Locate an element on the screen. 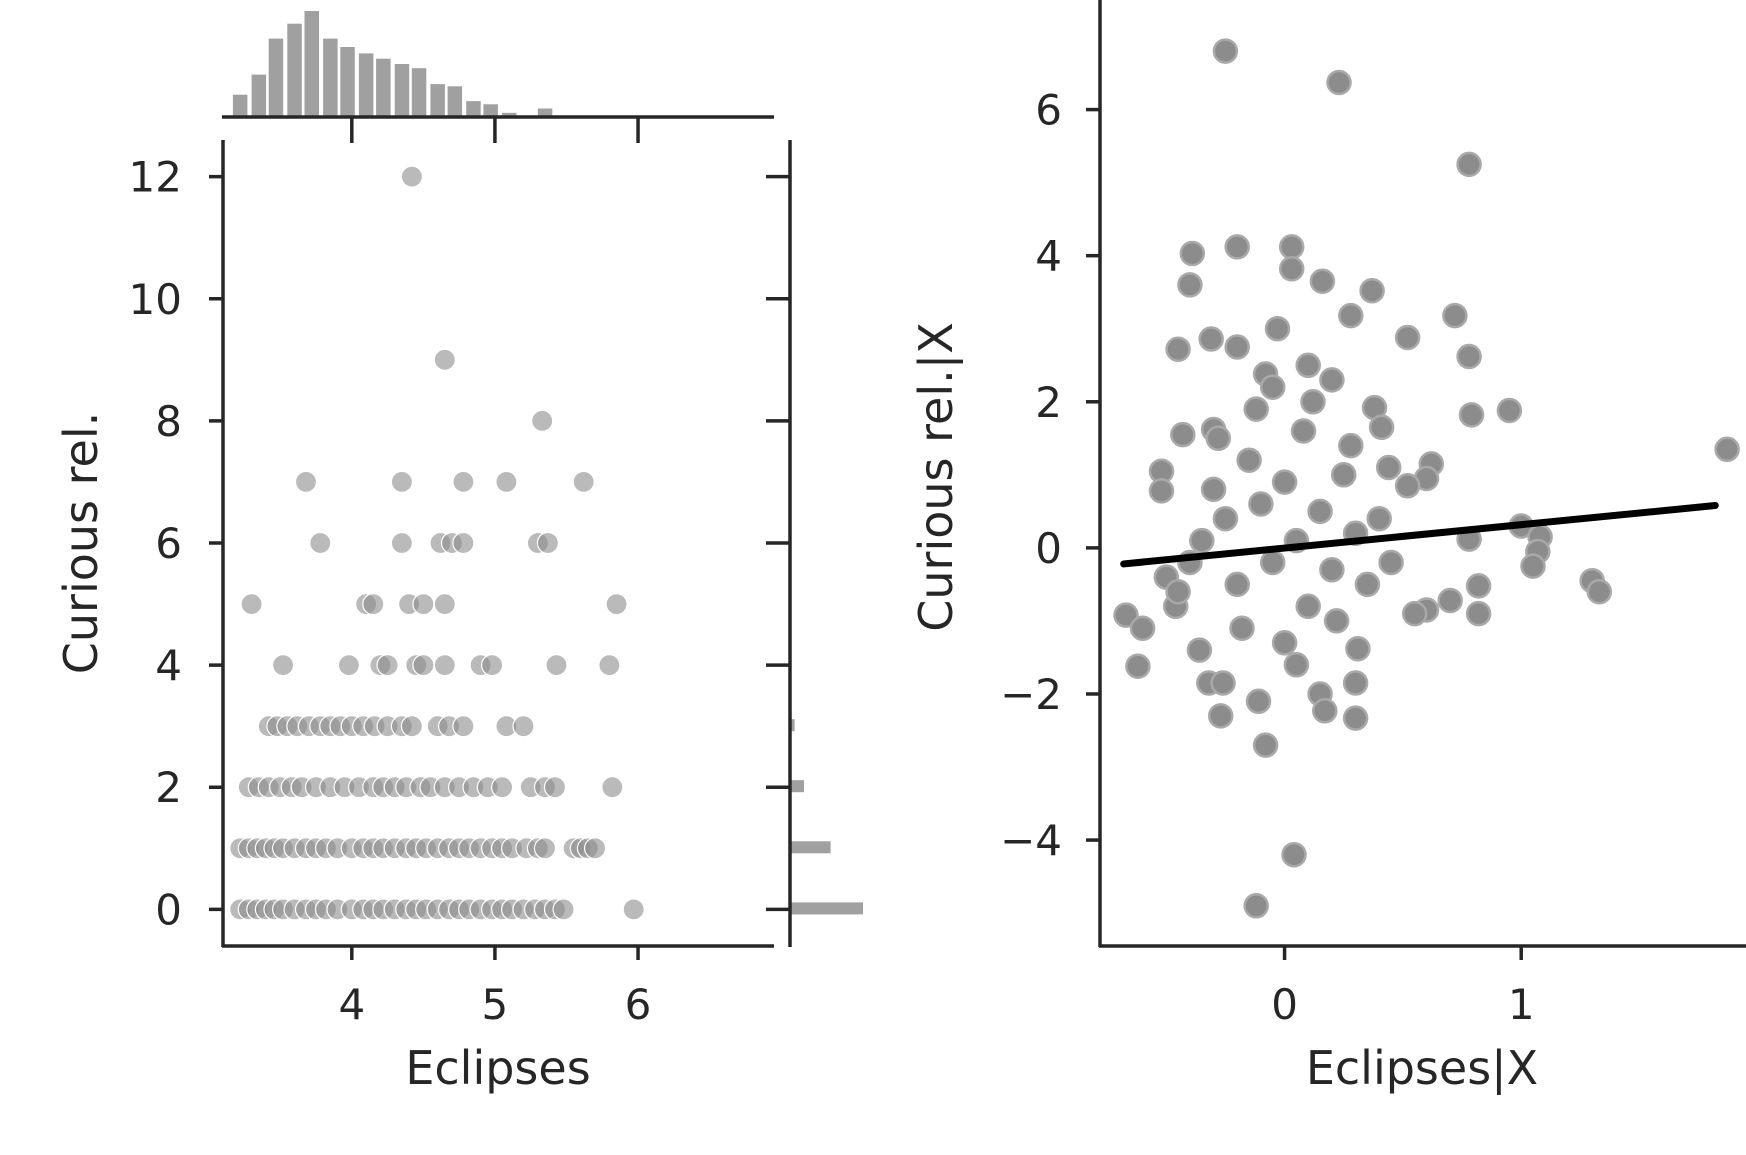 The height and width of the screenshot is (1155, 1746). right-x-tick-label: 0 is located at coordinates (1284, 1004).